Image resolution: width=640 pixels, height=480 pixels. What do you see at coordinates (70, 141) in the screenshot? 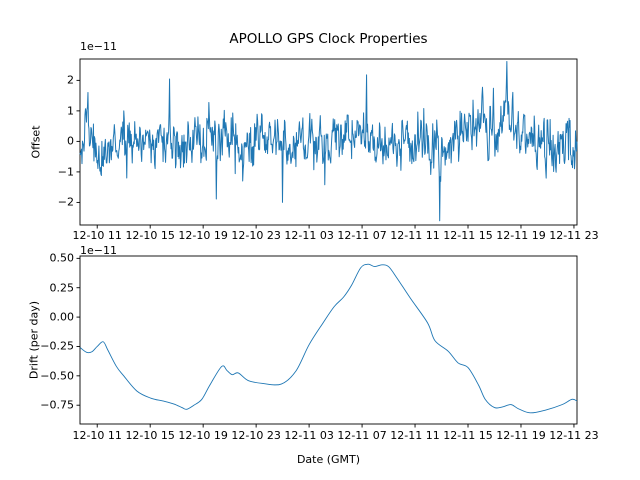
I see `offset-y-tick-label: 0` at bounding box center [70, 141].